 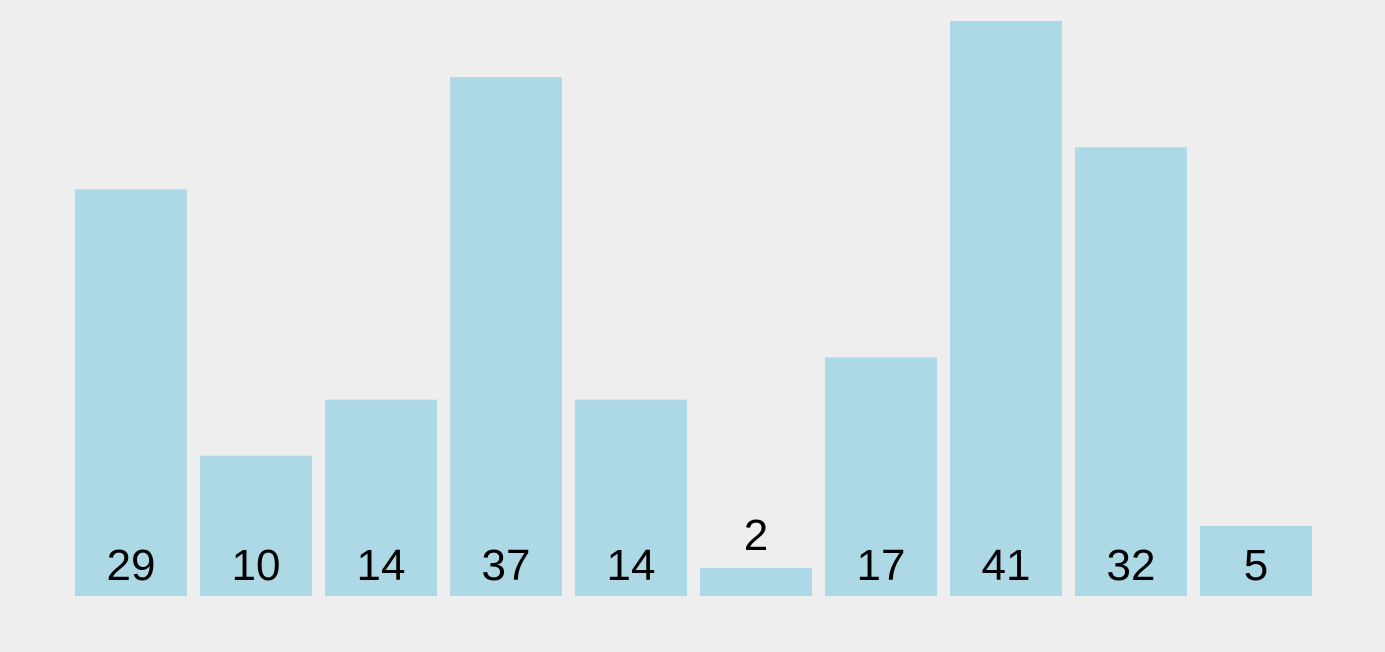 I want to click on bar-label-8: 32, so click(x=1131, y=565).